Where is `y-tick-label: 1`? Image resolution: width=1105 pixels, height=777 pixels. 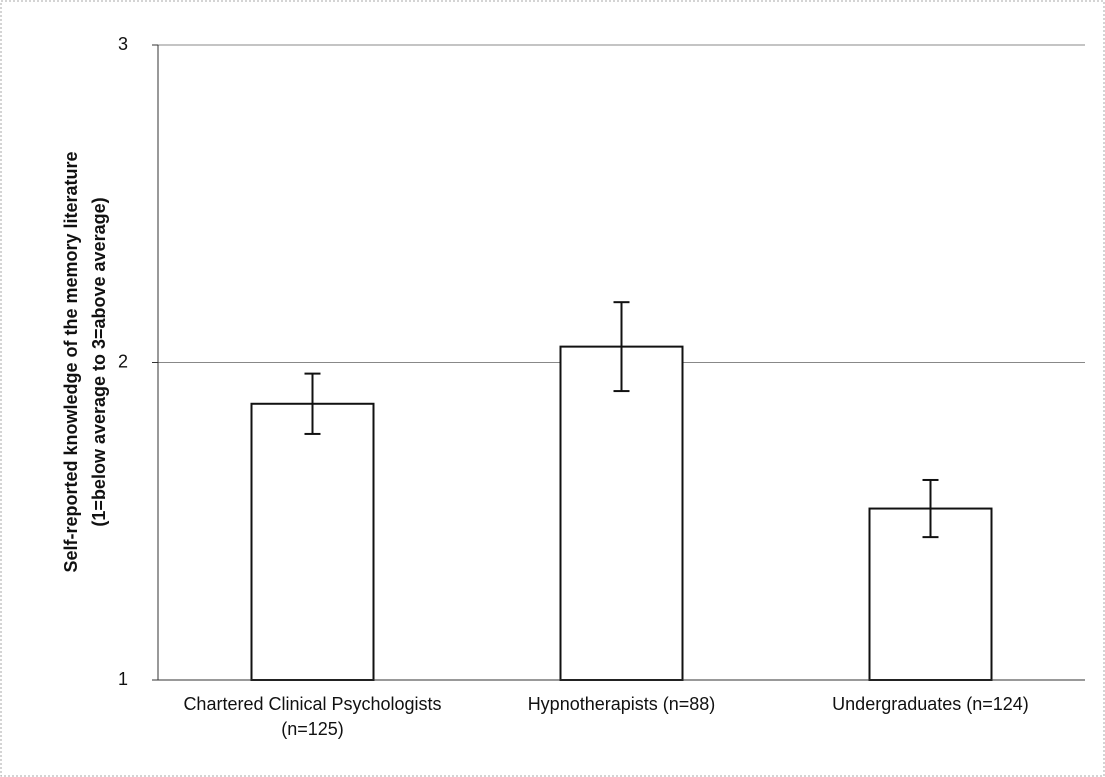 y-tick-label: 1 is located at coordinates (123, 679).